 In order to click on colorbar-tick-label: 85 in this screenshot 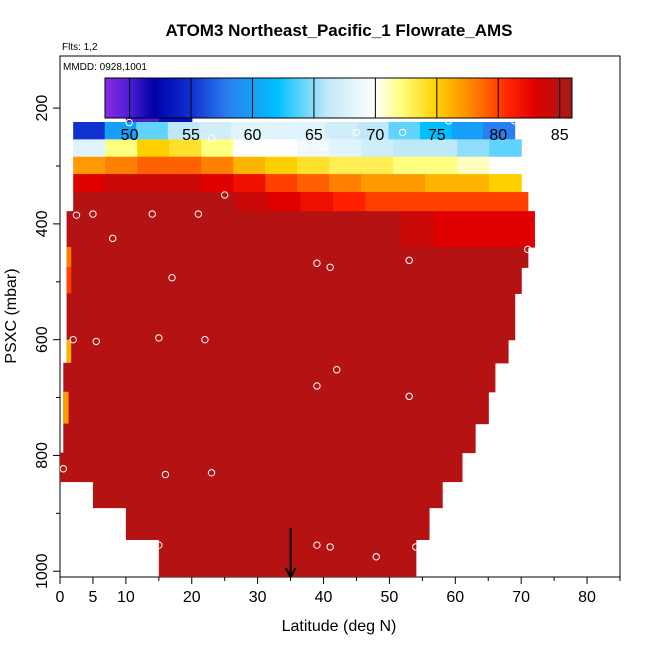, I will do `click(560, 135)`.